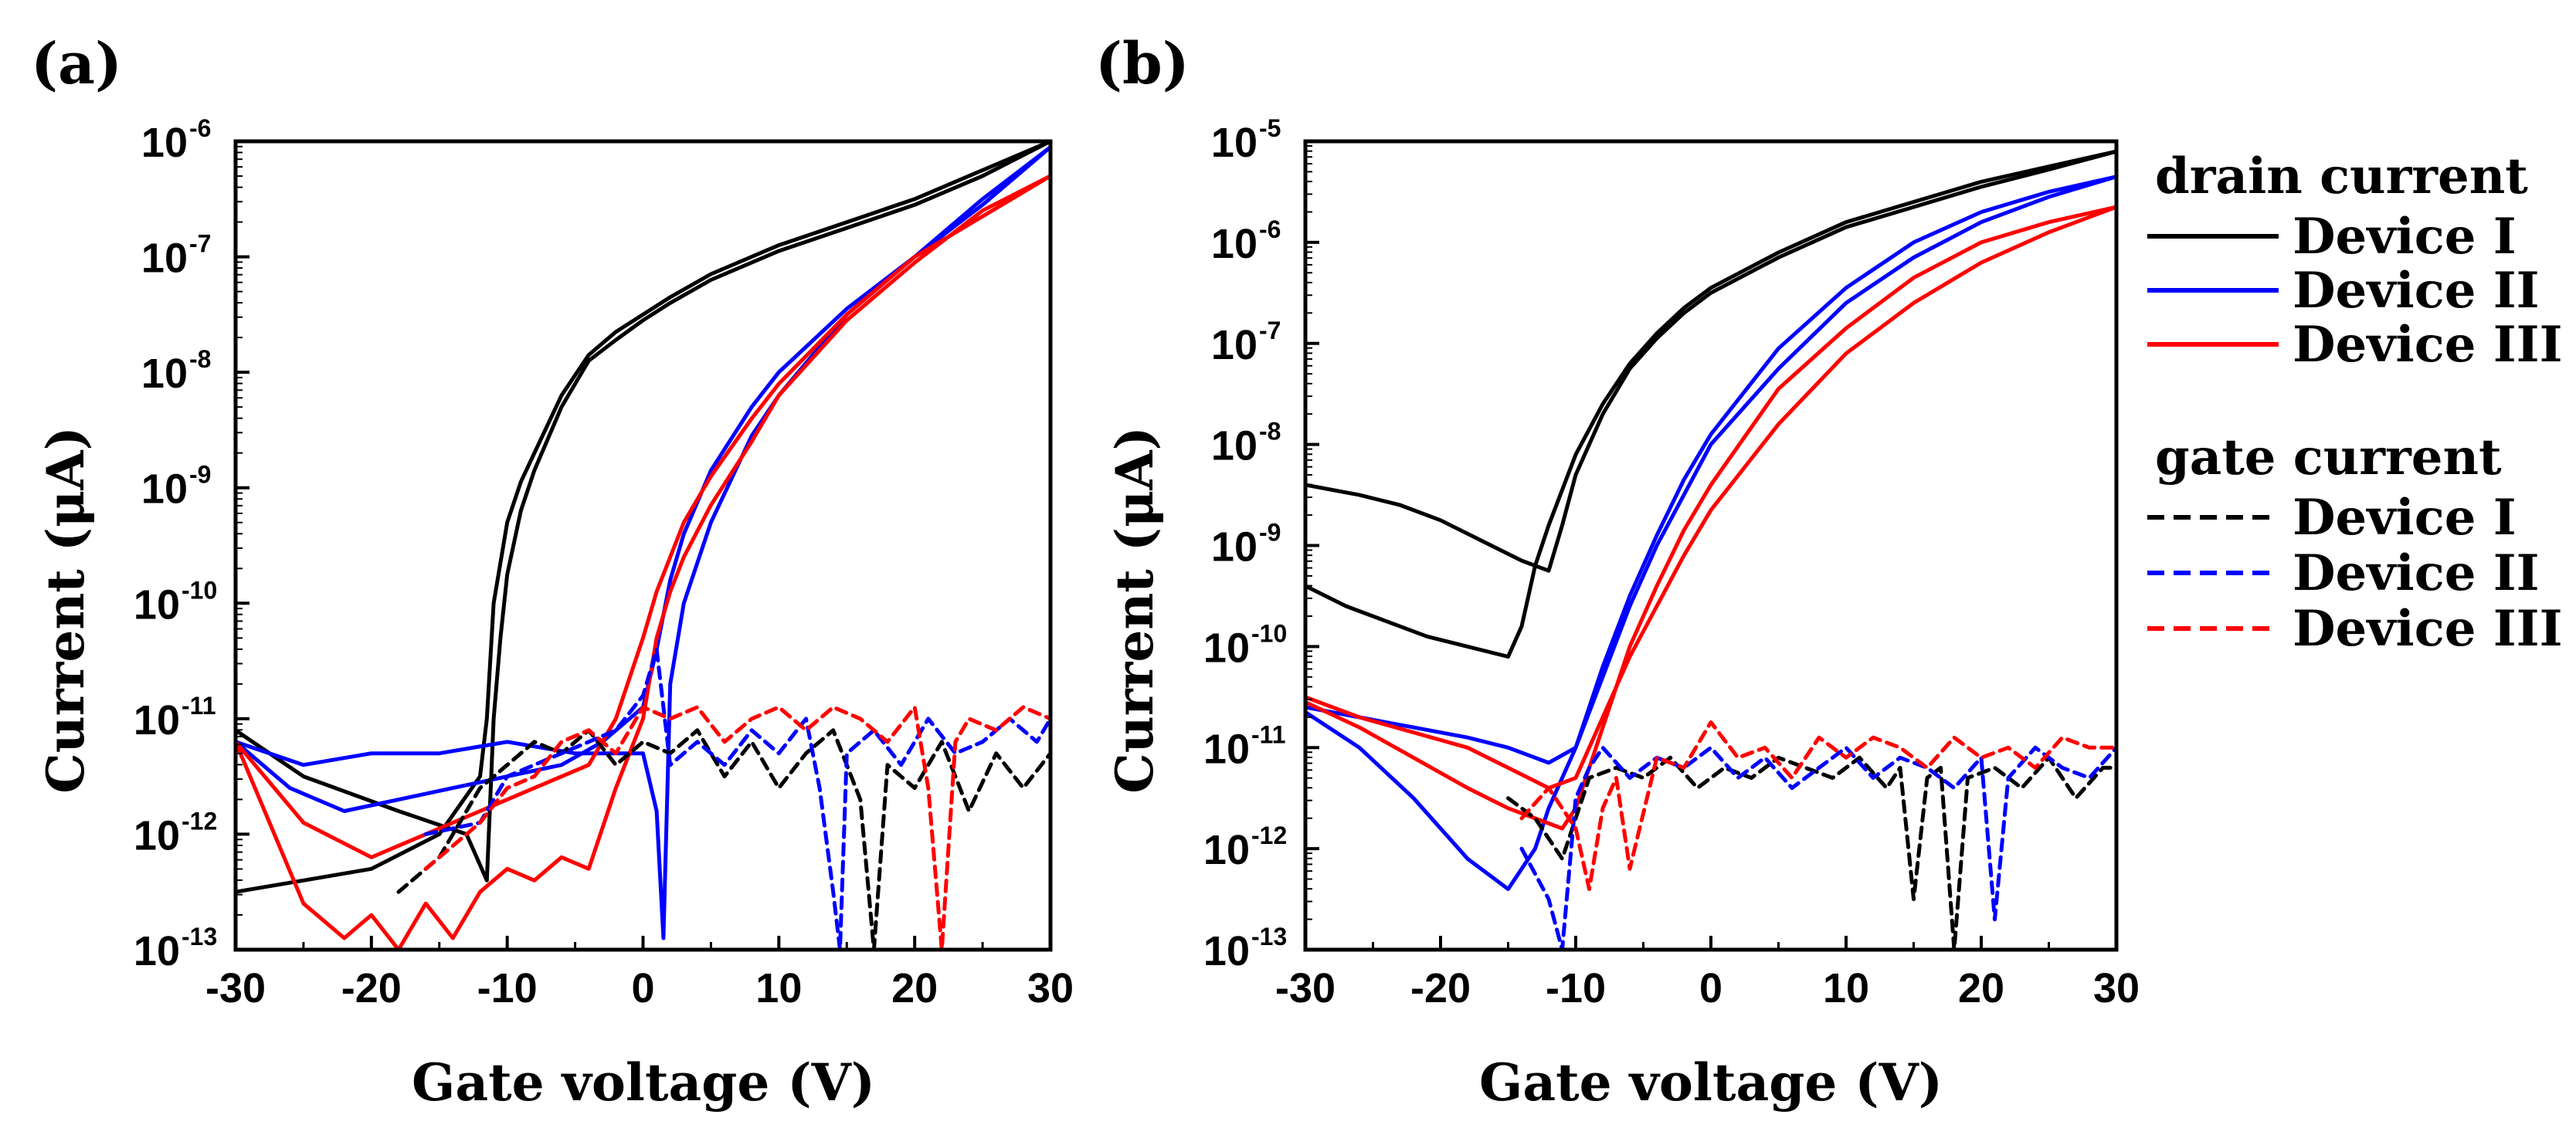  I want to click on panel-a-y-tick-exponent: -11, so click(199, 706).